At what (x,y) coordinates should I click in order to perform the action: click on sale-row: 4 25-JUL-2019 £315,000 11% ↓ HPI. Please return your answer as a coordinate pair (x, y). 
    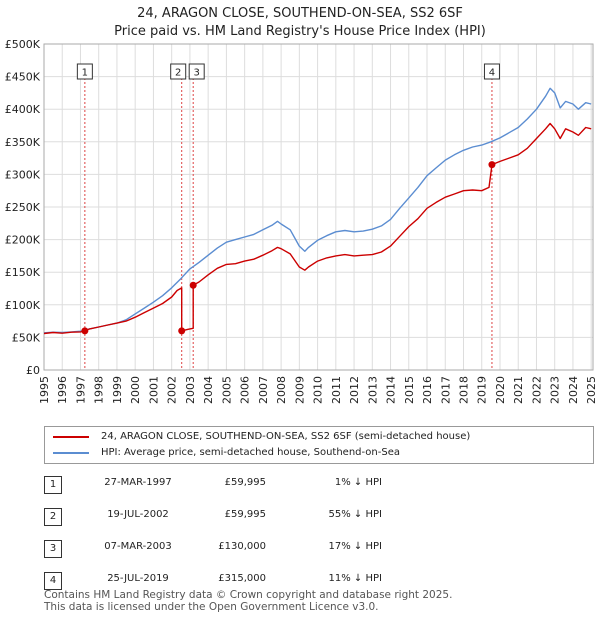
    Looking at the image, I should click on (244, 582).